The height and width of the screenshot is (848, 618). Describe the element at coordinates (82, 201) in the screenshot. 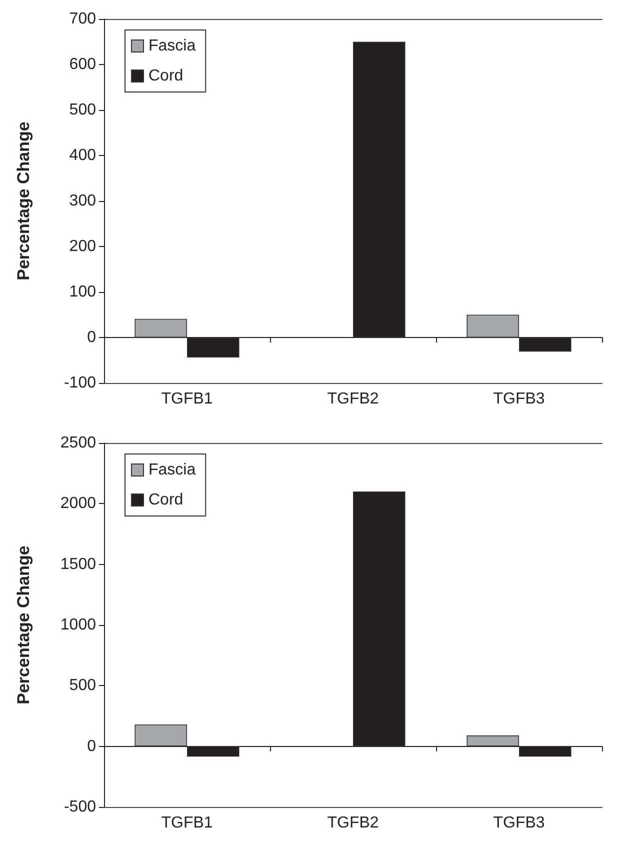

I see `y-tick-label: 300` at that location.